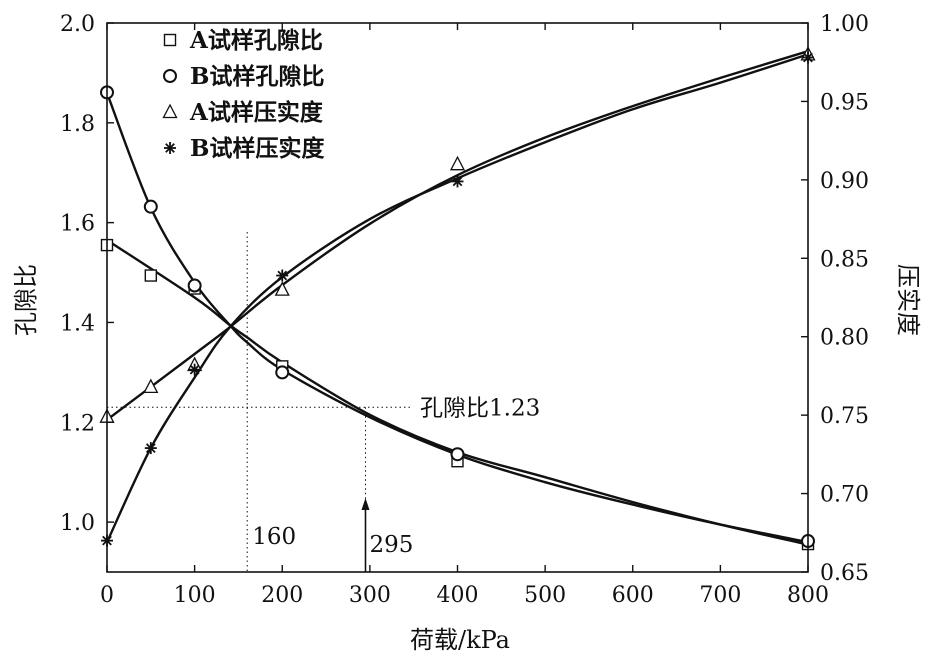 The width and height of the screenshot is (937, 662). Describe the element at coordinates (256, 40) in the screenshot. I see `legend-label-a-void-ratio: A试样孔隙比` at that location.